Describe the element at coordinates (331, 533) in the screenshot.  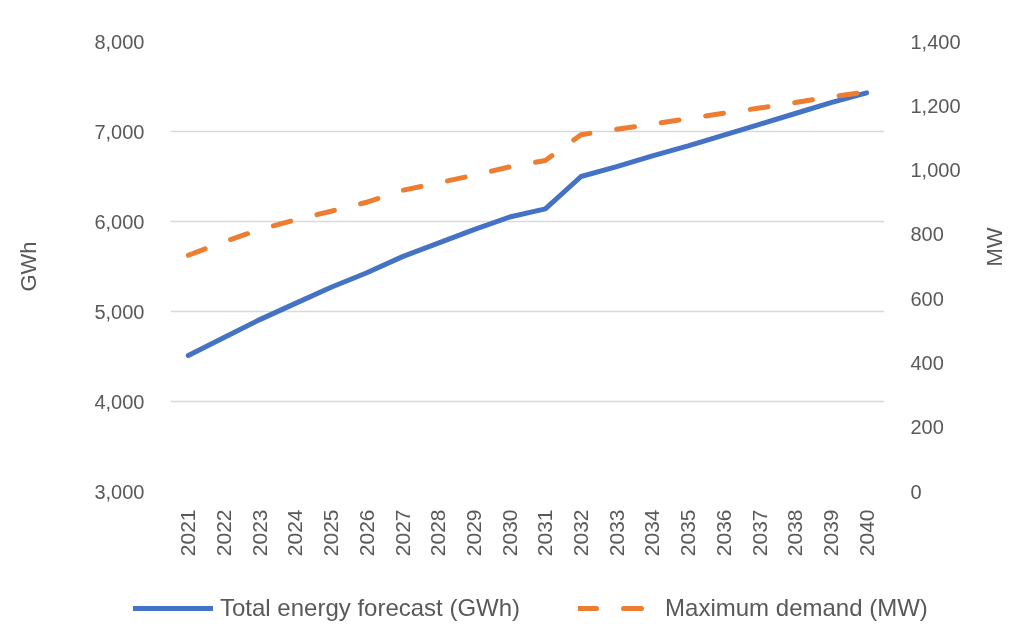
I see `x-tick-label: 2025` at that location.